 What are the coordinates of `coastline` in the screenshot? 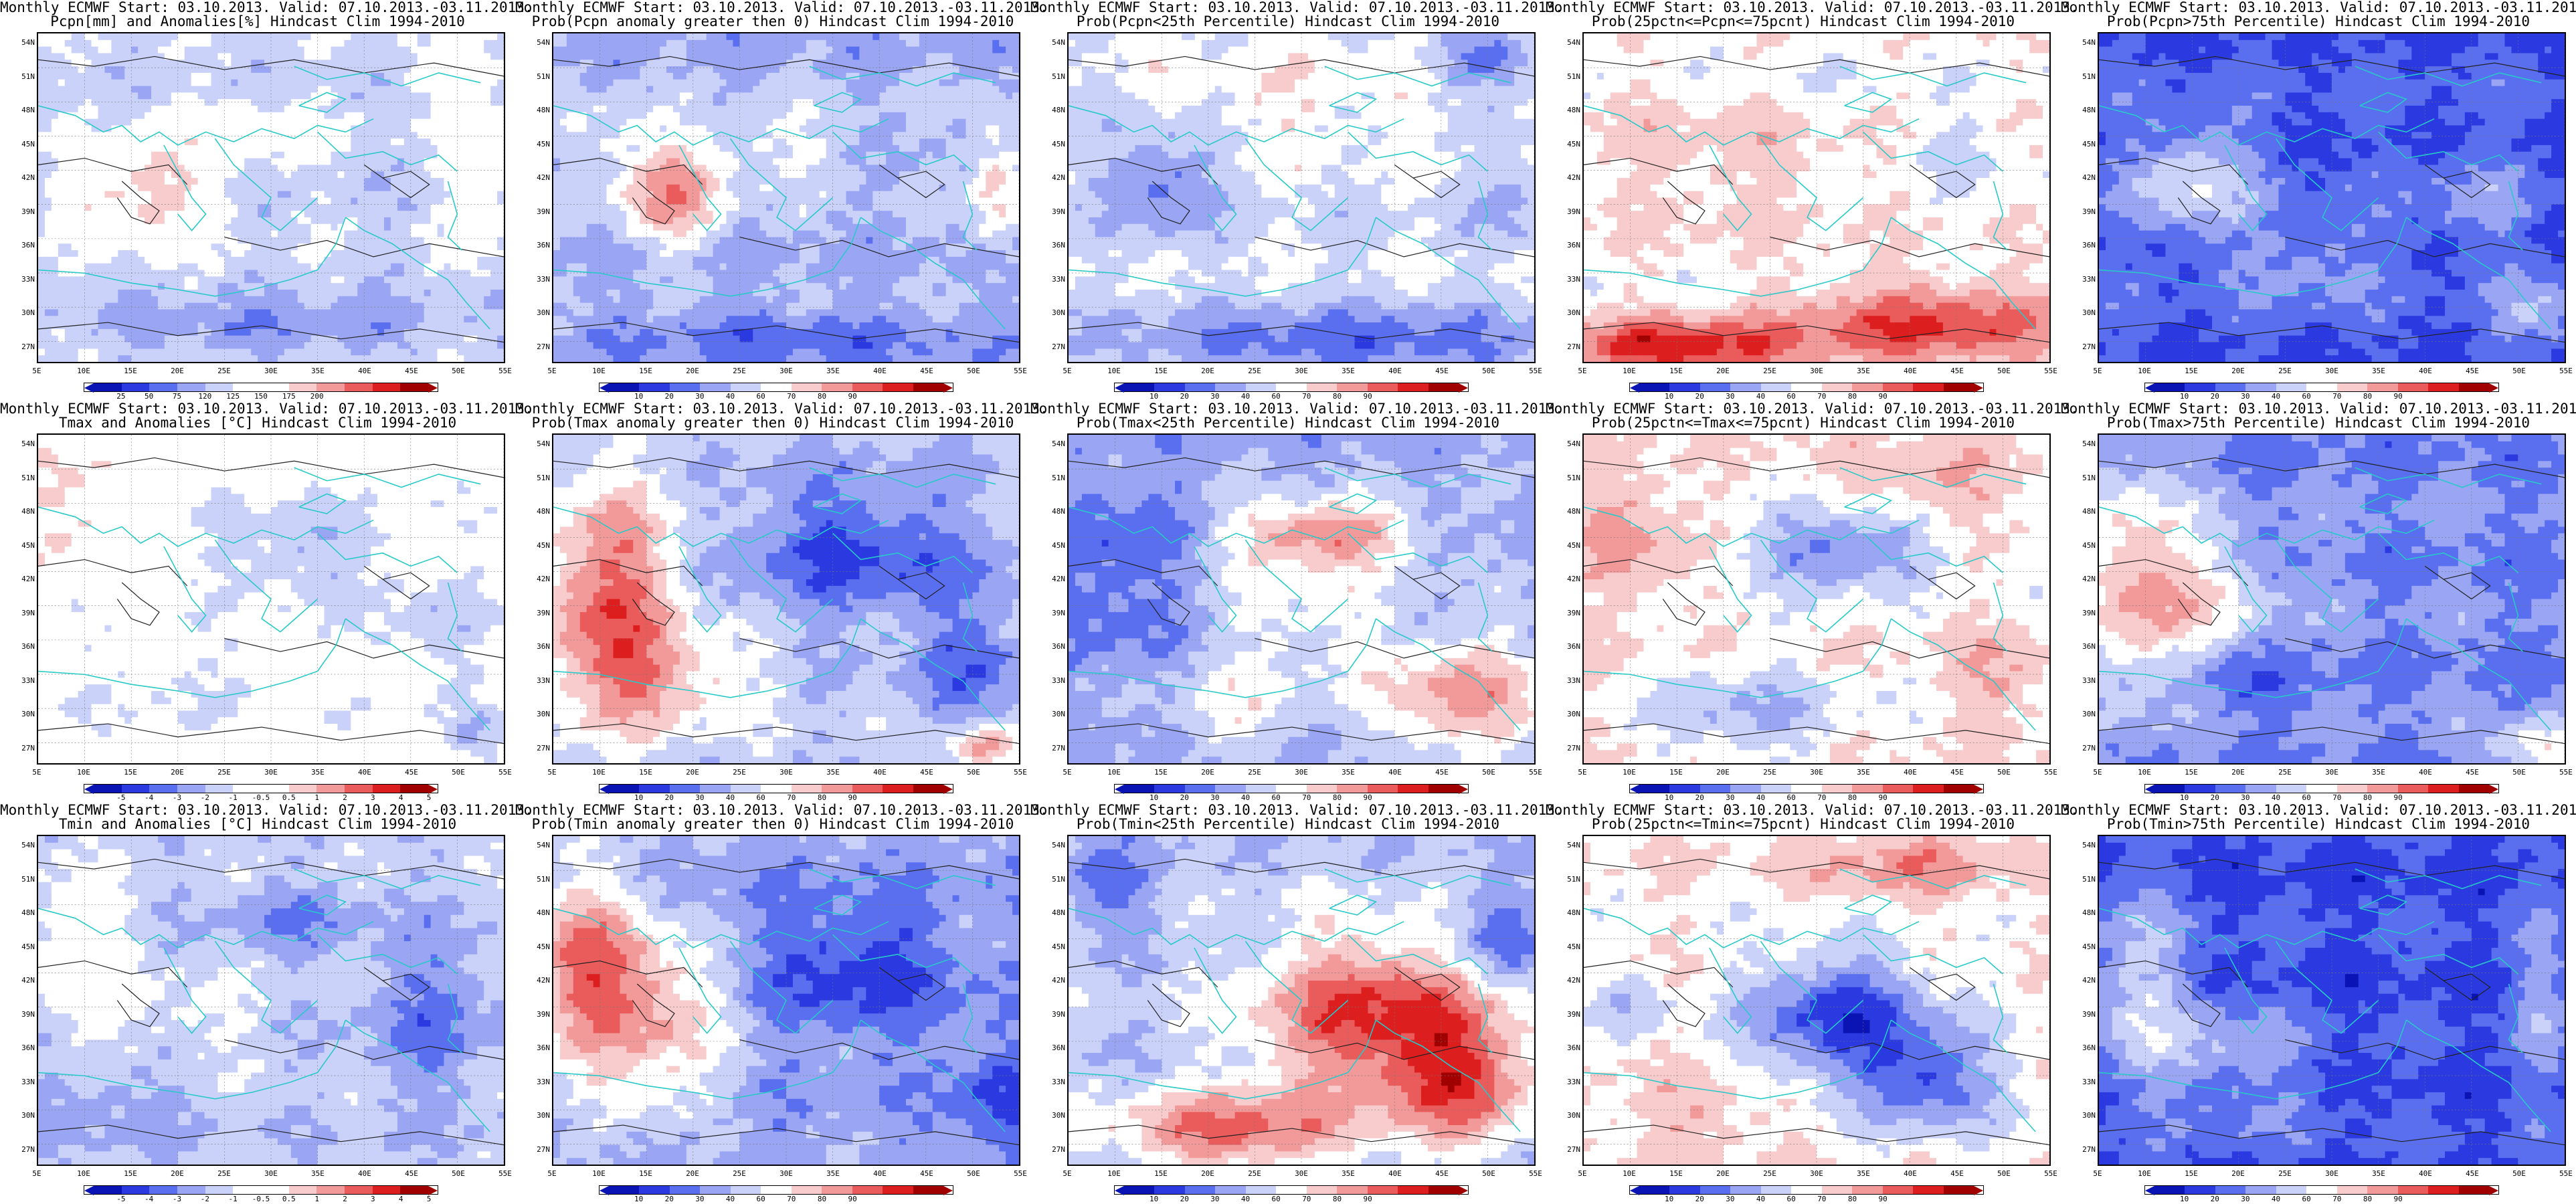 It's located at (387, 76).